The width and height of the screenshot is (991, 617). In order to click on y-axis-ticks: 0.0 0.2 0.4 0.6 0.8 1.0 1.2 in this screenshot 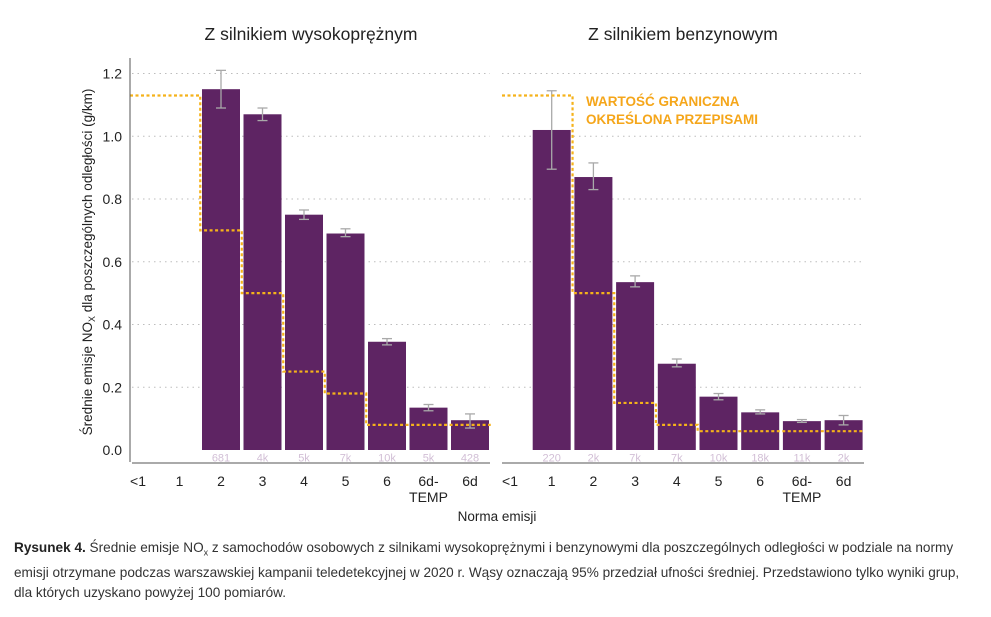, I will do `click(117, 260)`.